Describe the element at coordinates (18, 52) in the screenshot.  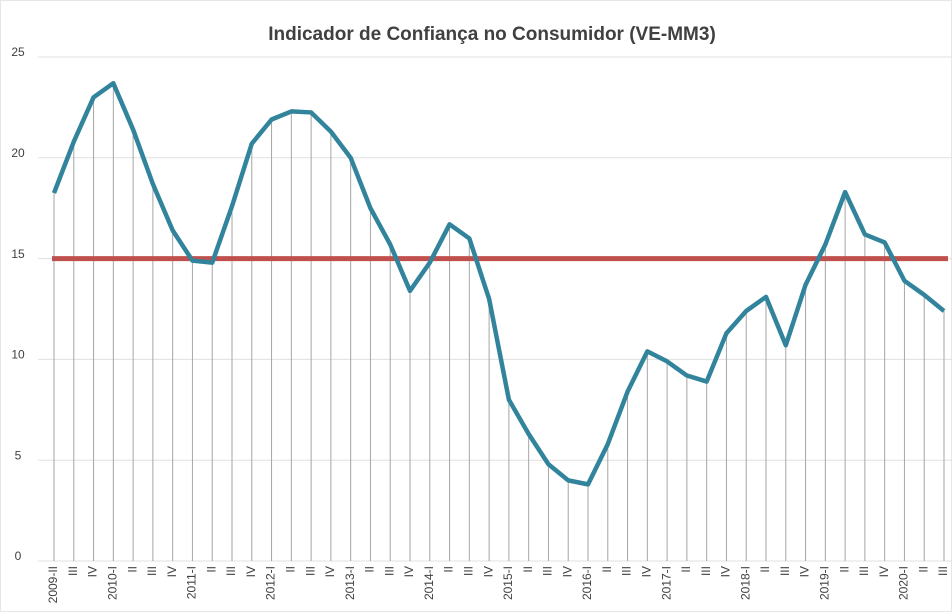
I see `y-tick-label: 25` at that location.